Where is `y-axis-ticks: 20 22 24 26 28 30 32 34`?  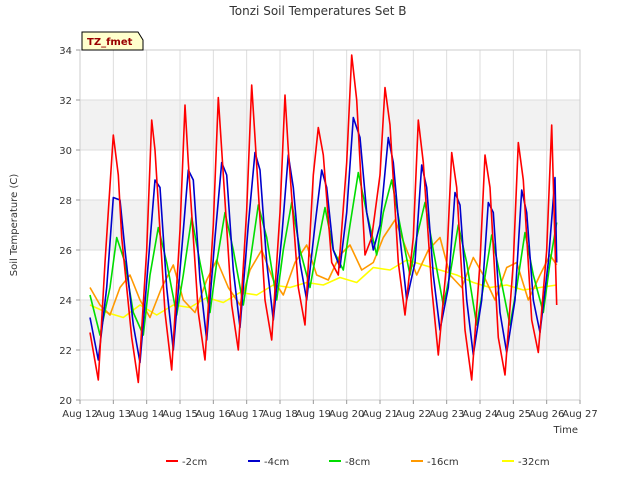
y-axis-ticks: 20 22 24 26 28 30 32 34 is located at coordinates (69, 226).